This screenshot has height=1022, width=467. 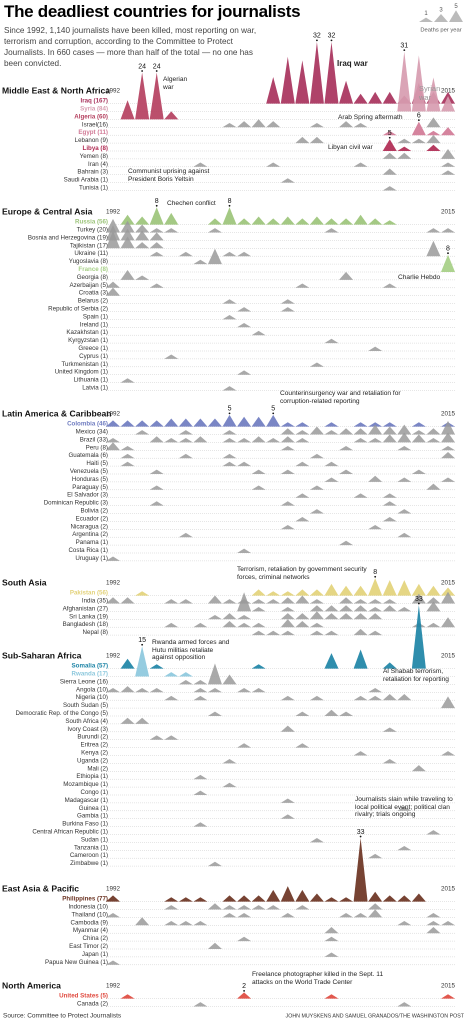 I want to click on country-label: Gambia (1), so click(x=92, y=816).